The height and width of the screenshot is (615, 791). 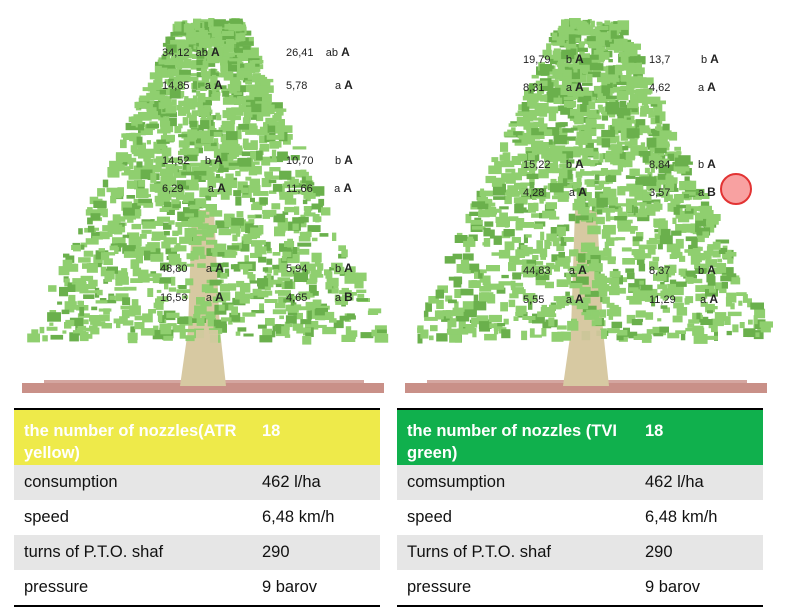 What do you see at coordinates (316, 482) in the screenshot?
I see `row-value: 462 l/ha` at bounding box center [316, 482].